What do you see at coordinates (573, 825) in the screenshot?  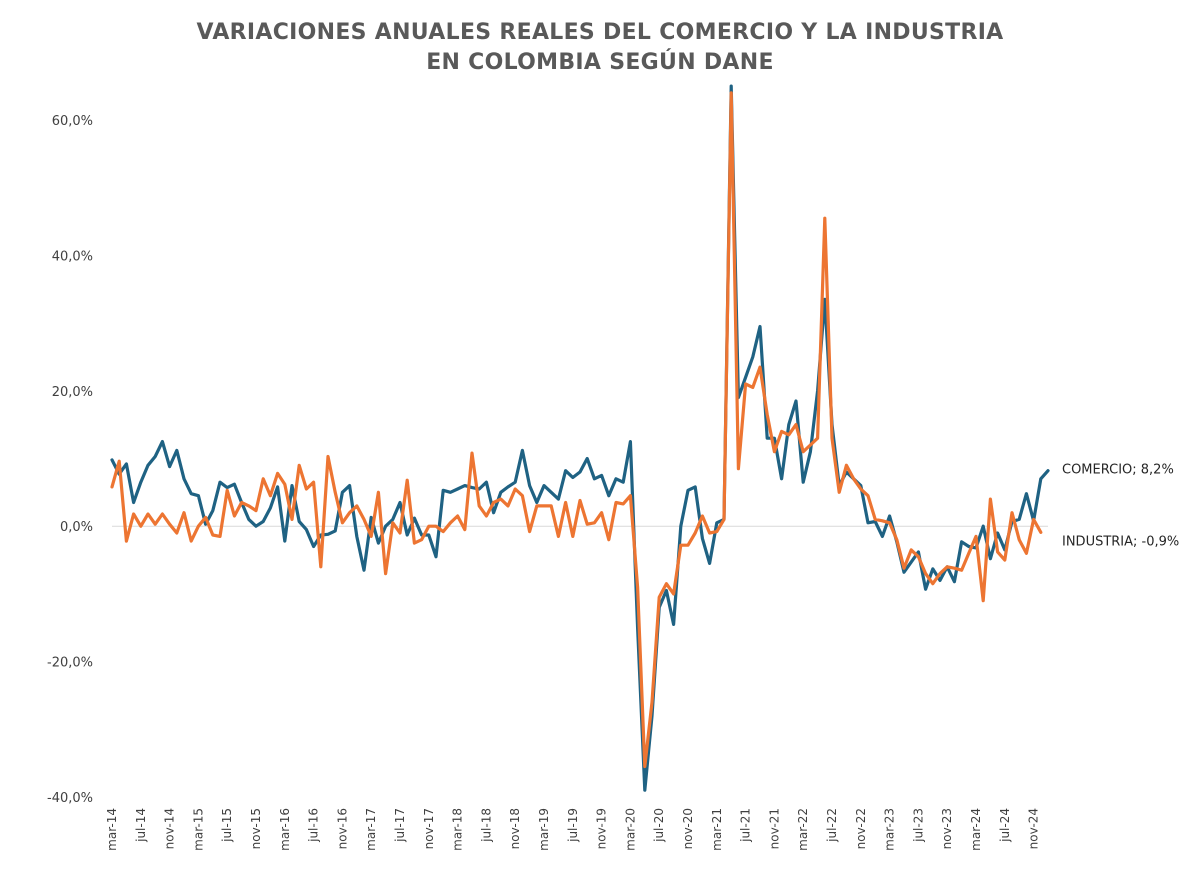 I see `x-tick-label: jul-19` at bounding box center [573, 825].